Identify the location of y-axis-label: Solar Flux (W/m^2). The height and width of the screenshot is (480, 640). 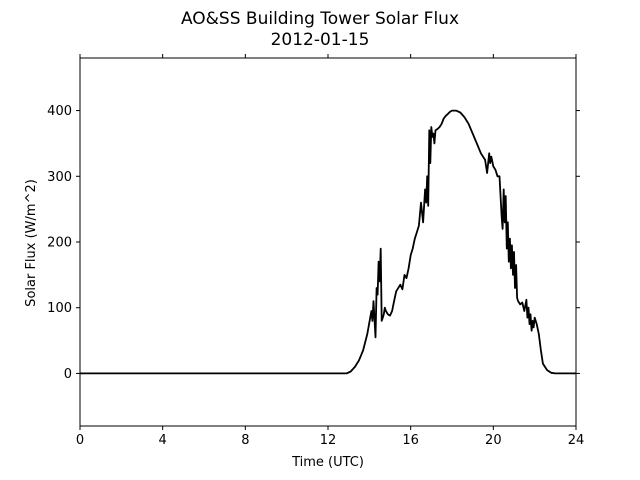
(31, 243).